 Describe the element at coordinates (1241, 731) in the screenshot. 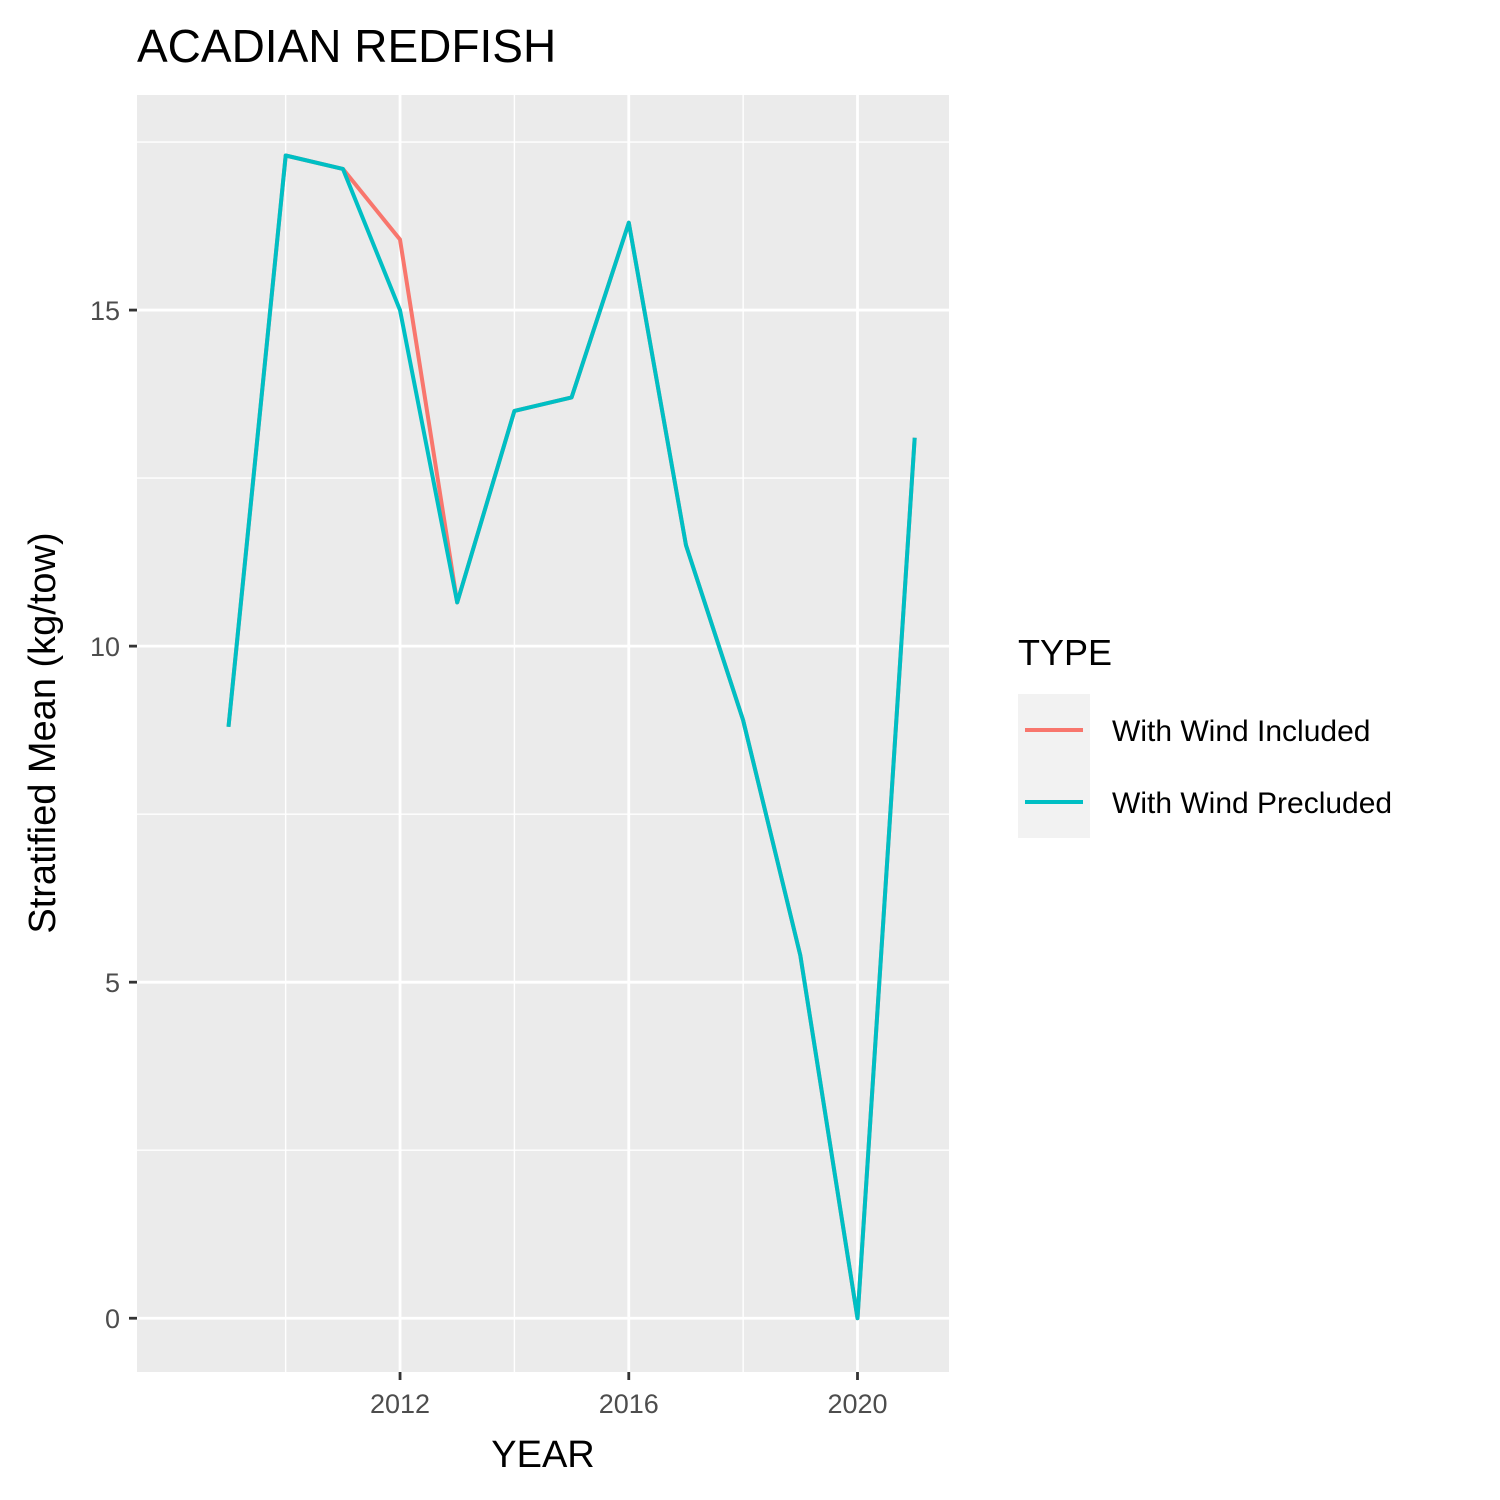

I see `legend-label-with-wind-included: With Wind Included` at that location.